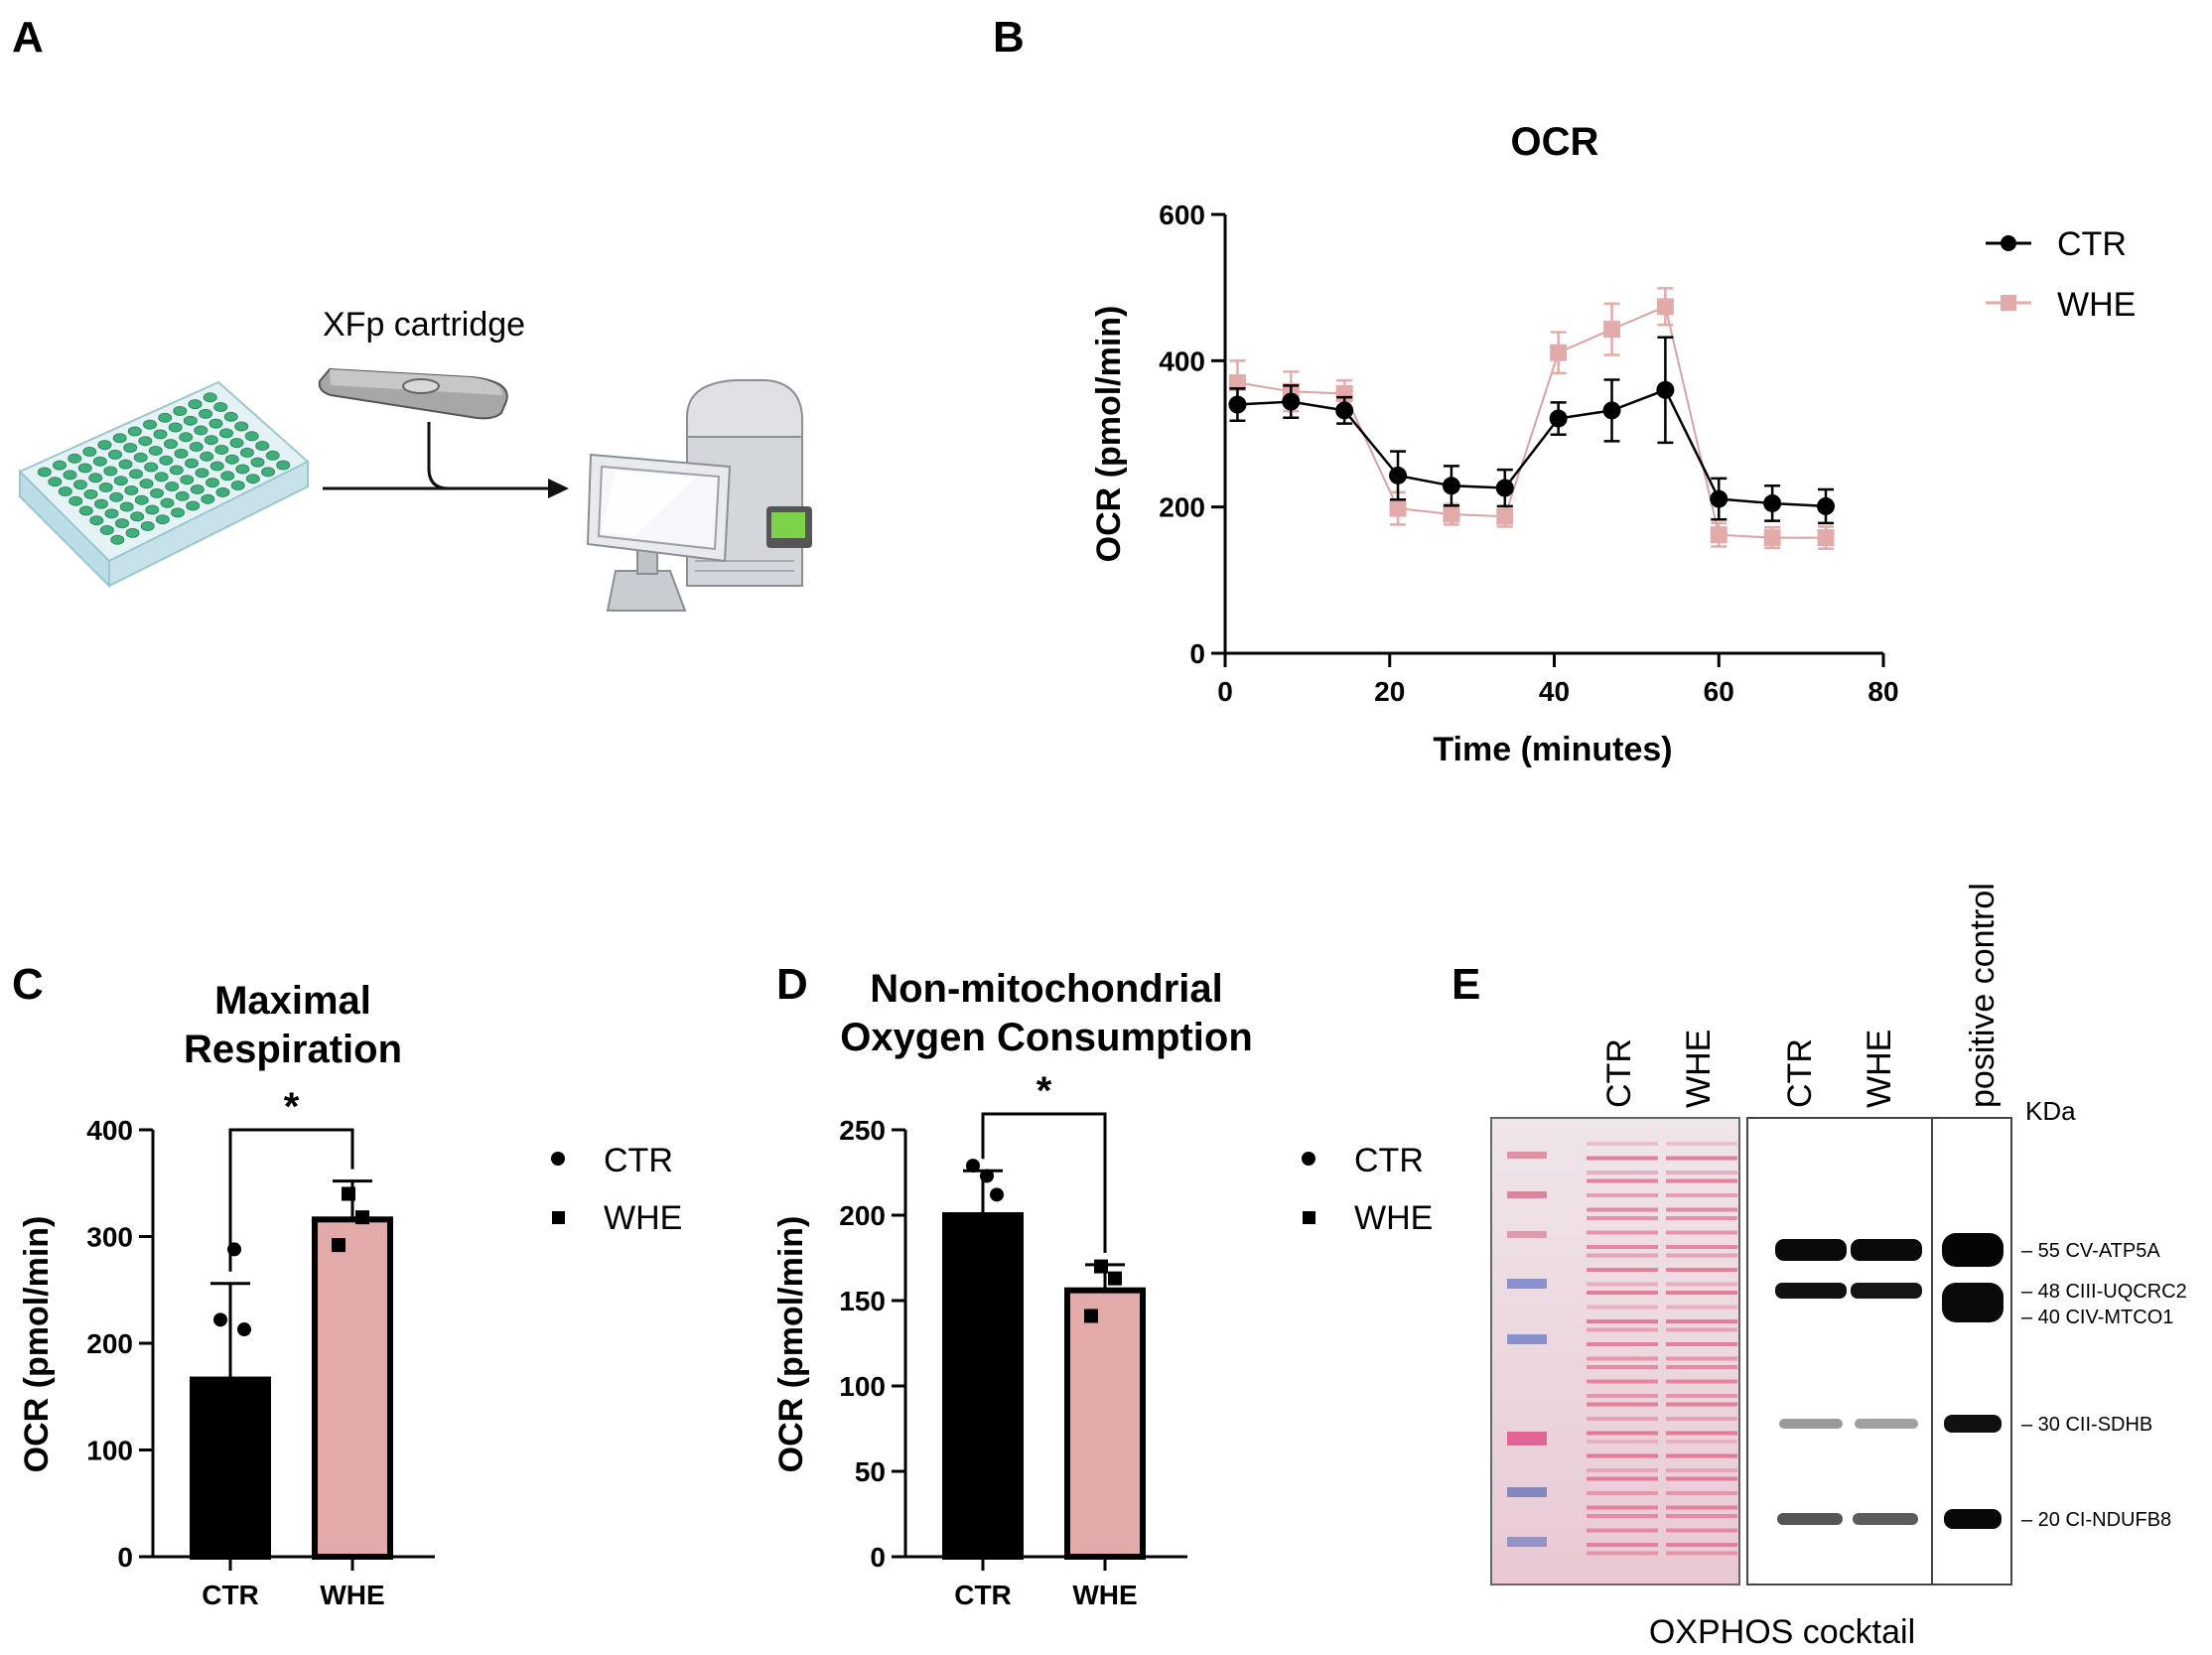 Image resolution: width=2212 pixels, height=1655 pixels. I want to click on max-resp-title-line1: Maximal, so click(292, 1001).